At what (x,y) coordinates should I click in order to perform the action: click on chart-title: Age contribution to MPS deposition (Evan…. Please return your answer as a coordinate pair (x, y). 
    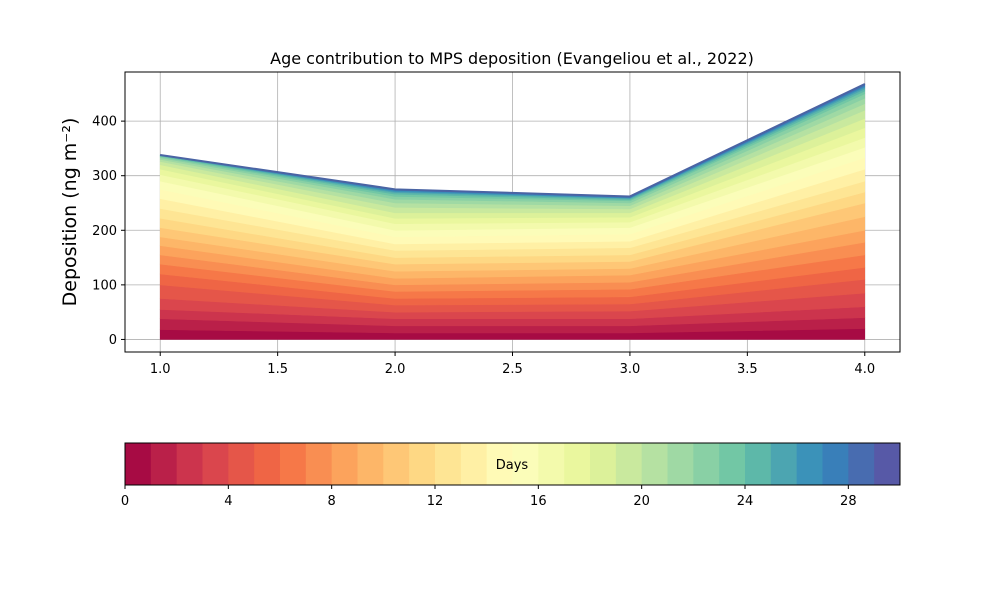
    Looking at the image, I should click on (512, 58).